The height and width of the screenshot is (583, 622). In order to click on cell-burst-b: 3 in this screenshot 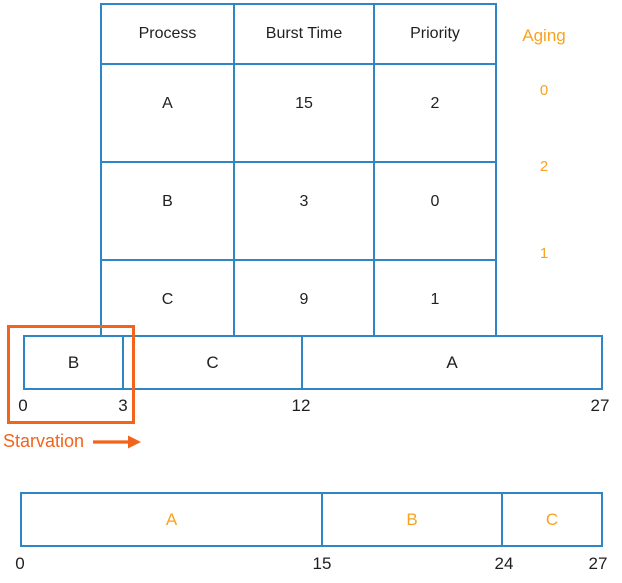, I will do `click(304, 211)`.